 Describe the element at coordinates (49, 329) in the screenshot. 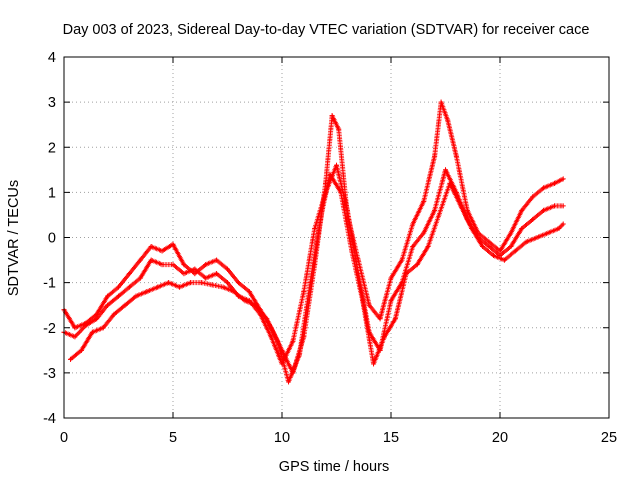

I see `y-tick-label: -2` at that location.